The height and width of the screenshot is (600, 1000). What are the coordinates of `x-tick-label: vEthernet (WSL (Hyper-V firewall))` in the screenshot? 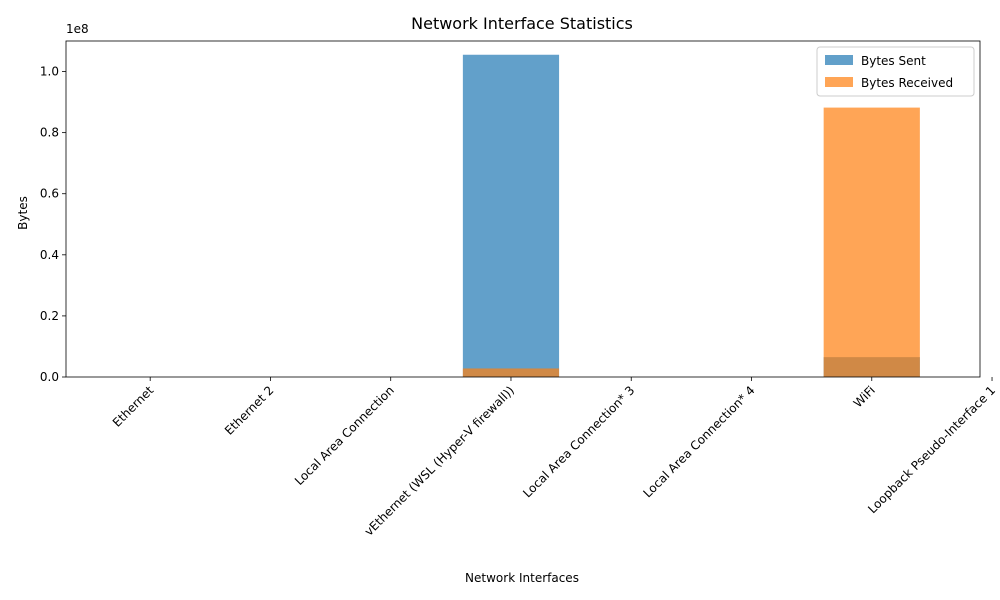 It's located at (439, 460).